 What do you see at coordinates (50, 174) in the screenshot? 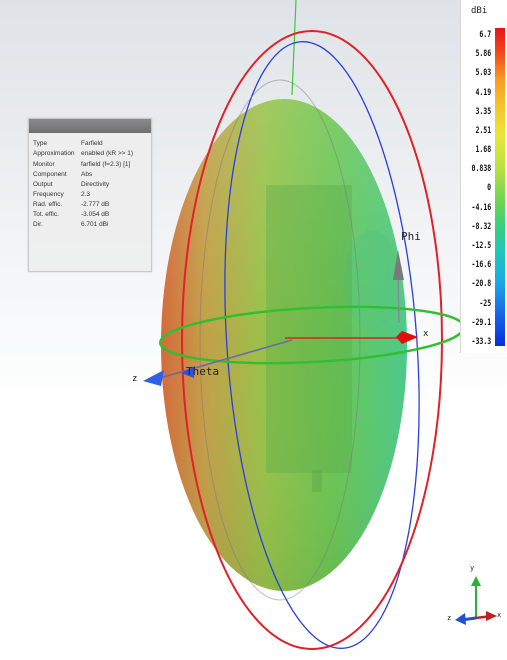
I see `info-key: Component` at bounding box center [50, 174].